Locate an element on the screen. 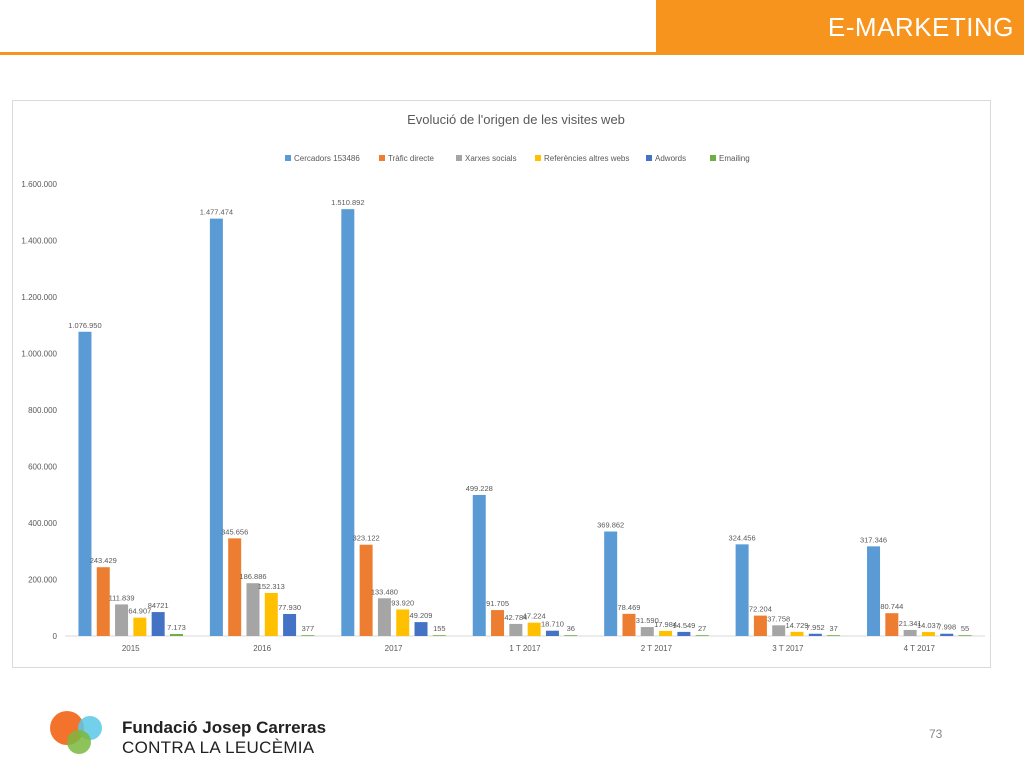  data-label: 80.744 is located at coordinates (891, 606).